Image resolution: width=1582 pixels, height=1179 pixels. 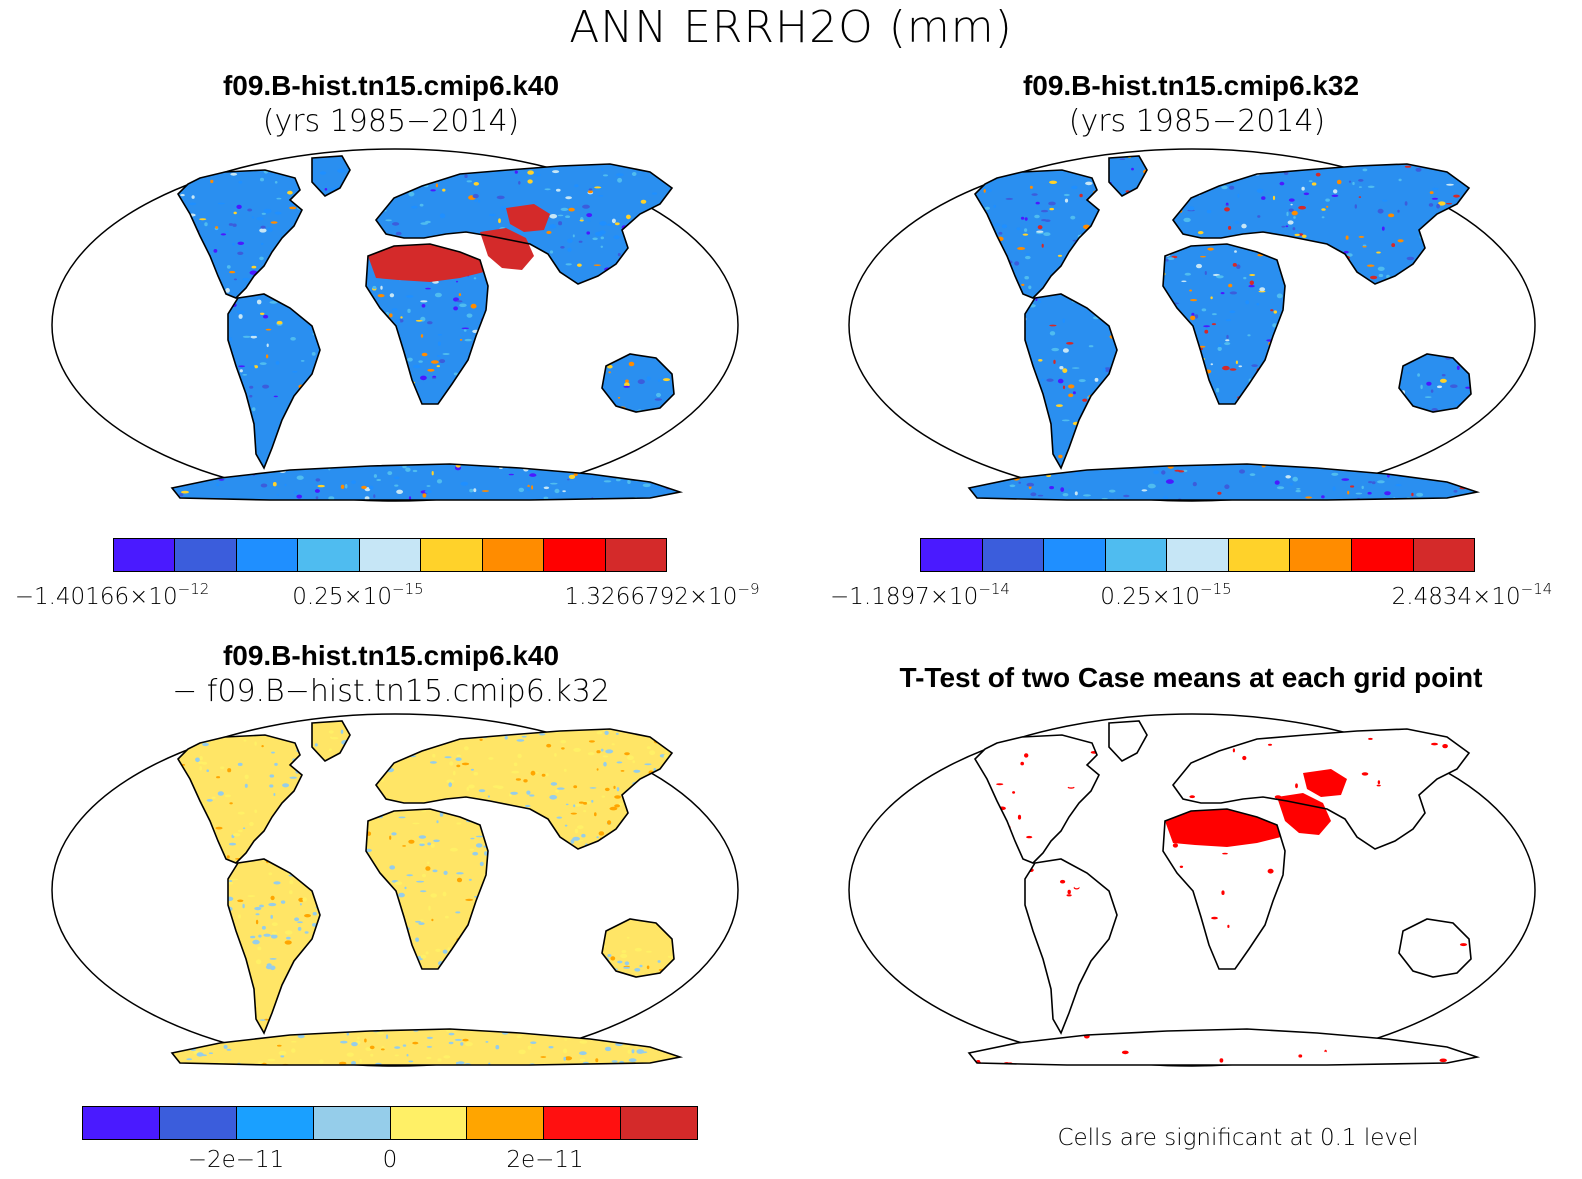 What do you see at coordinates (390, 1160) in the screenshot?
I see `colorbar-diff-label-zero: 0` at bounding box center [390, 1160].